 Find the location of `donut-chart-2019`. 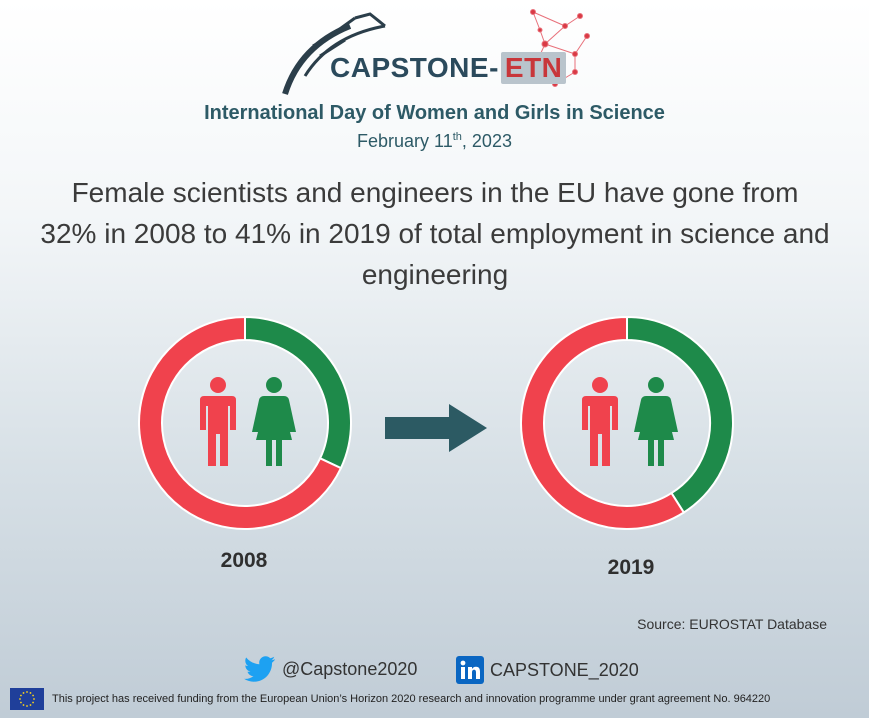

donut-chart-2019 is located at coordinates (627, 423).